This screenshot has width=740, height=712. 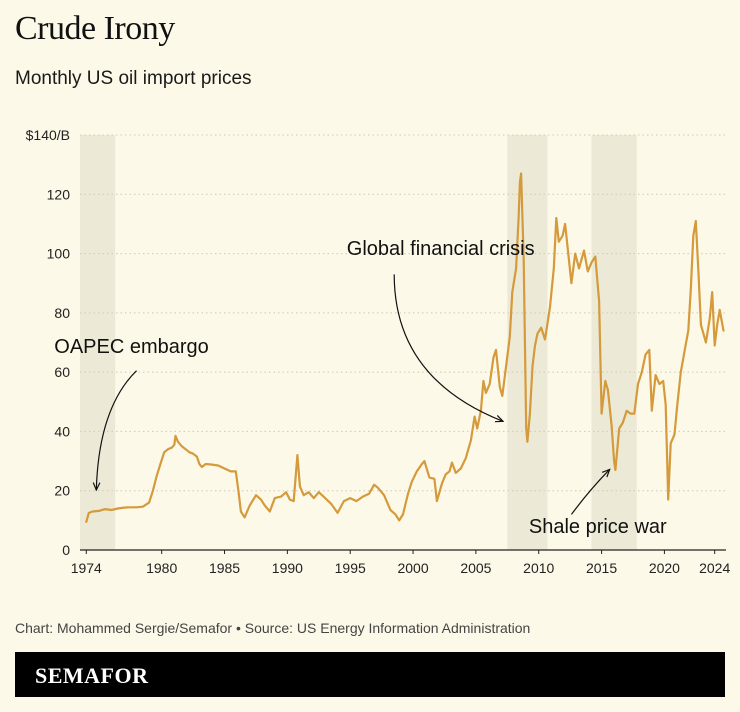 What do you see at coordinates (62, 313) in the screenshot?
I see `y-tick-label: 80` at bounding box center [62, 313].